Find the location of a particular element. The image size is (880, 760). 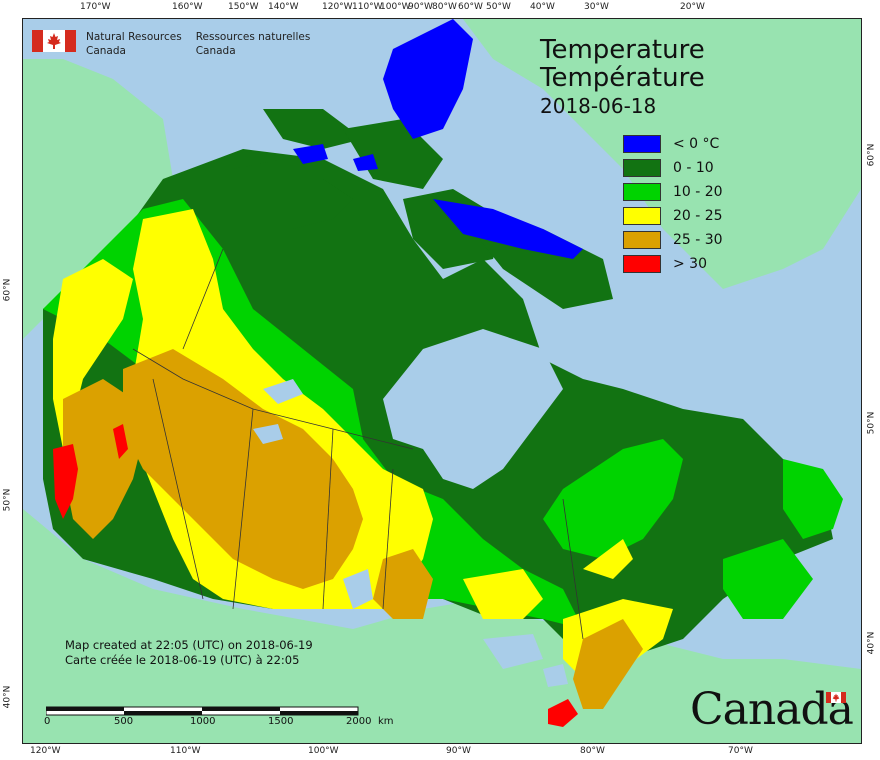

top-tick: 170°W is located at coordinates (95, 7).